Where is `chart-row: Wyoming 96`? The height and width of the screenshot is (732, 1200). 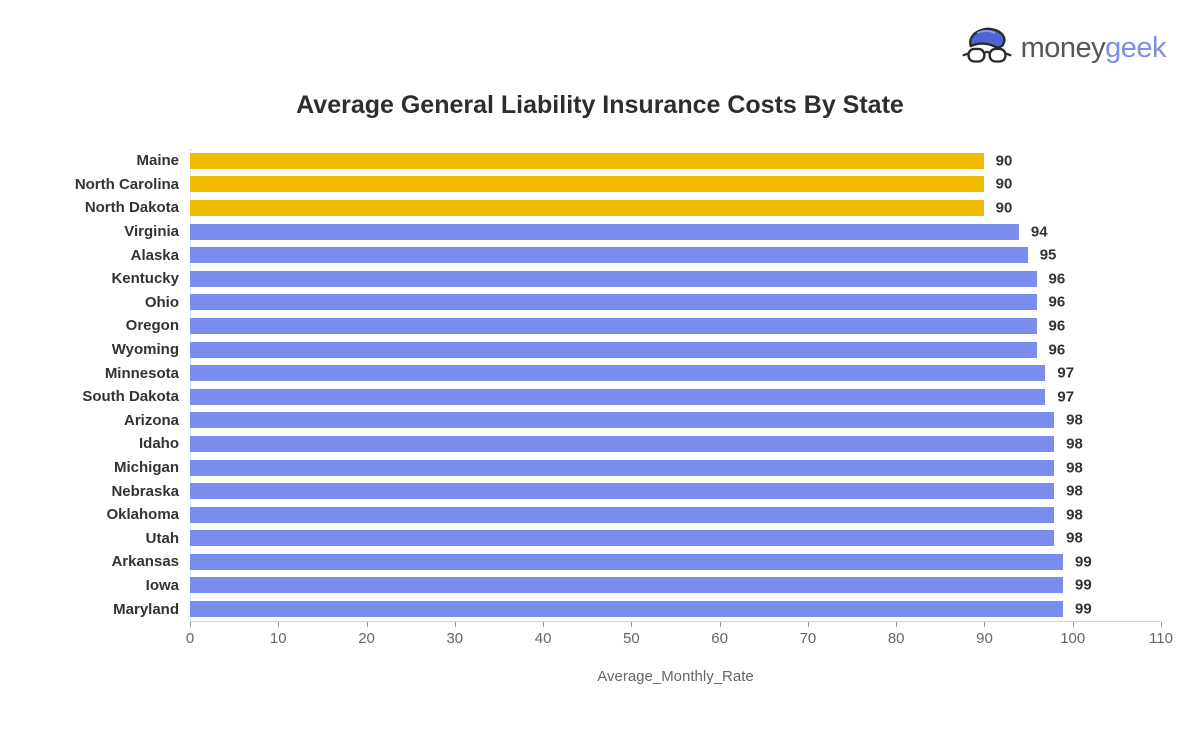 chart-row: Wyoming 96 is located at coordinates (600, 350).